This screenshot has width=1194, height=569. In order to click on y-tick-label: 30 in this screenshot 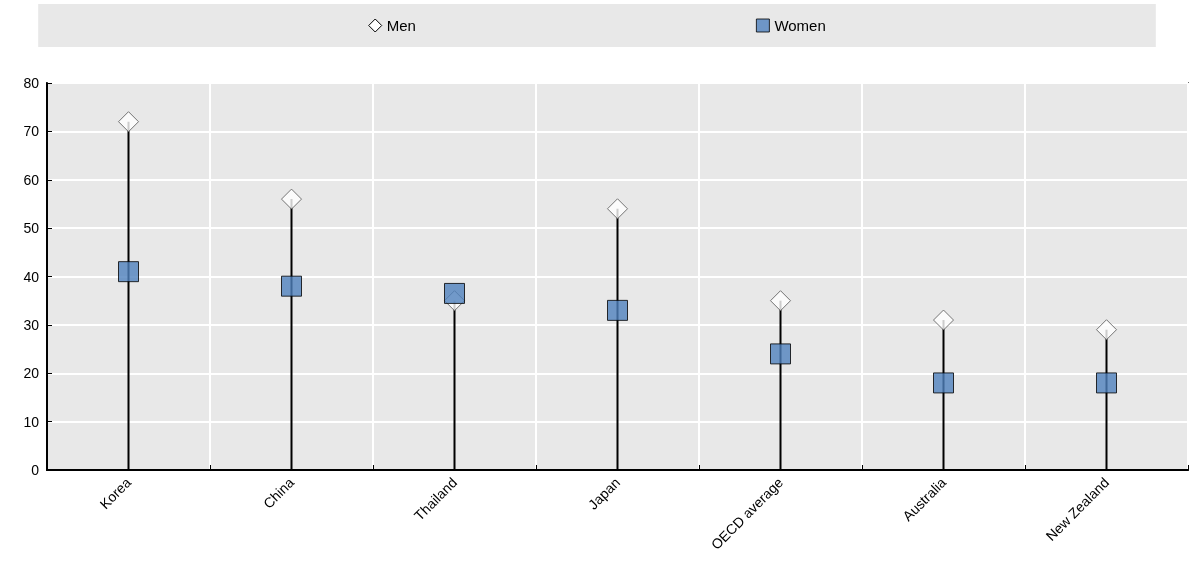, I will do `click(31, 324)`.